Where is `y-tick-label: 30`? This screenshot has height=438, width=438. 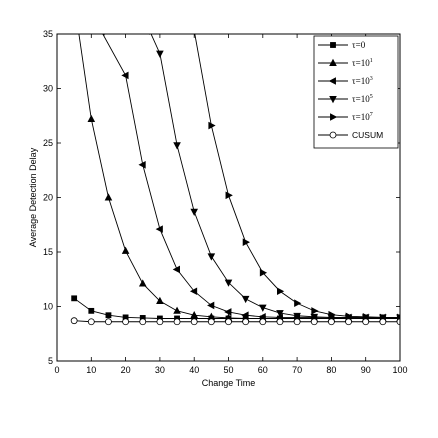 y-tick-label: 30 is located at coordinates (48, 89).